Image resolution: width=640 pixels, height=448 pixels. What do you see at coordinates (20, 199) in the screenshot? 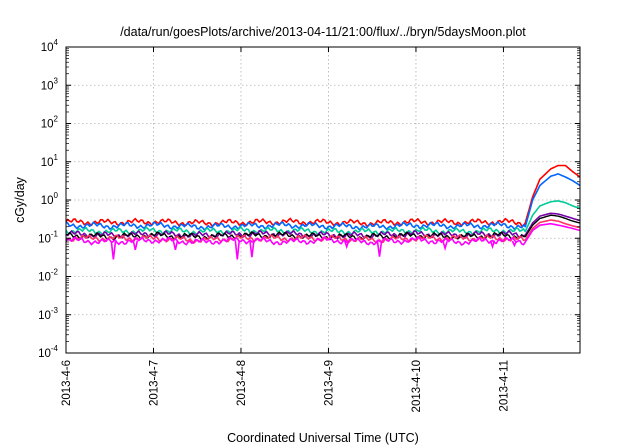
I see `y-axis-label: cGy/day` at bounding box center [20, 199].